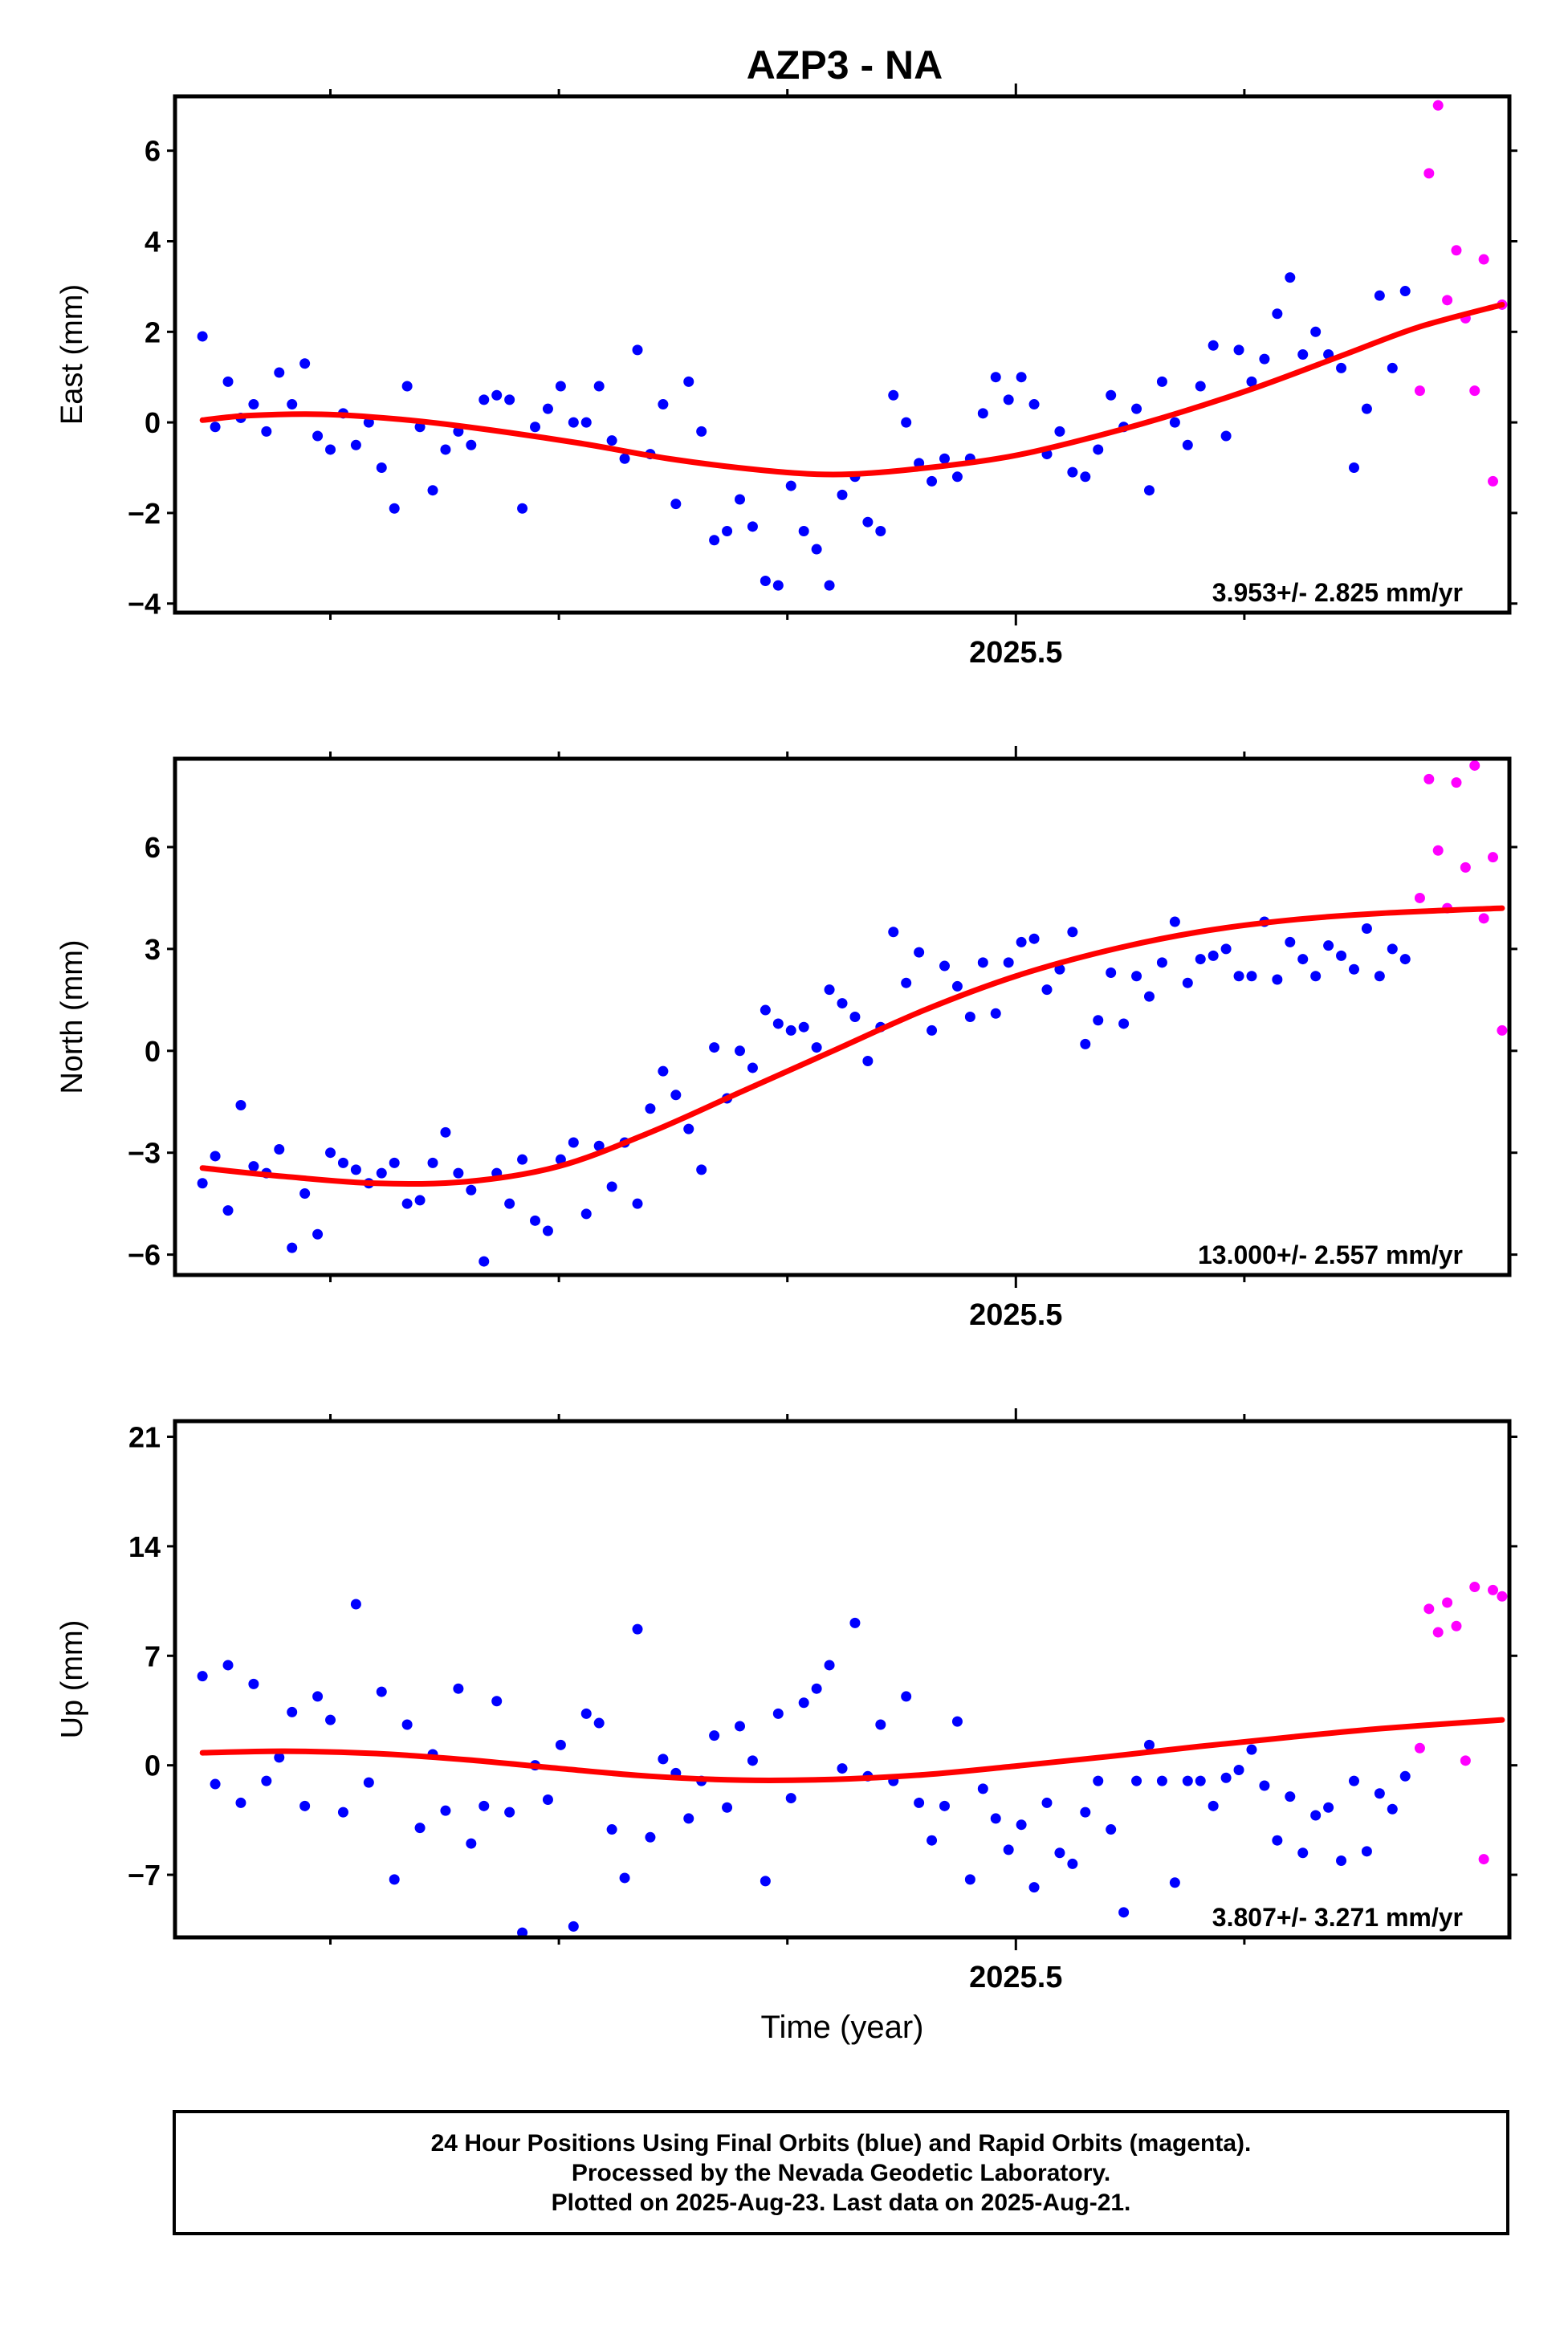  I want to click on up-y-axis-label: Up (mm), so click(72, 1679).